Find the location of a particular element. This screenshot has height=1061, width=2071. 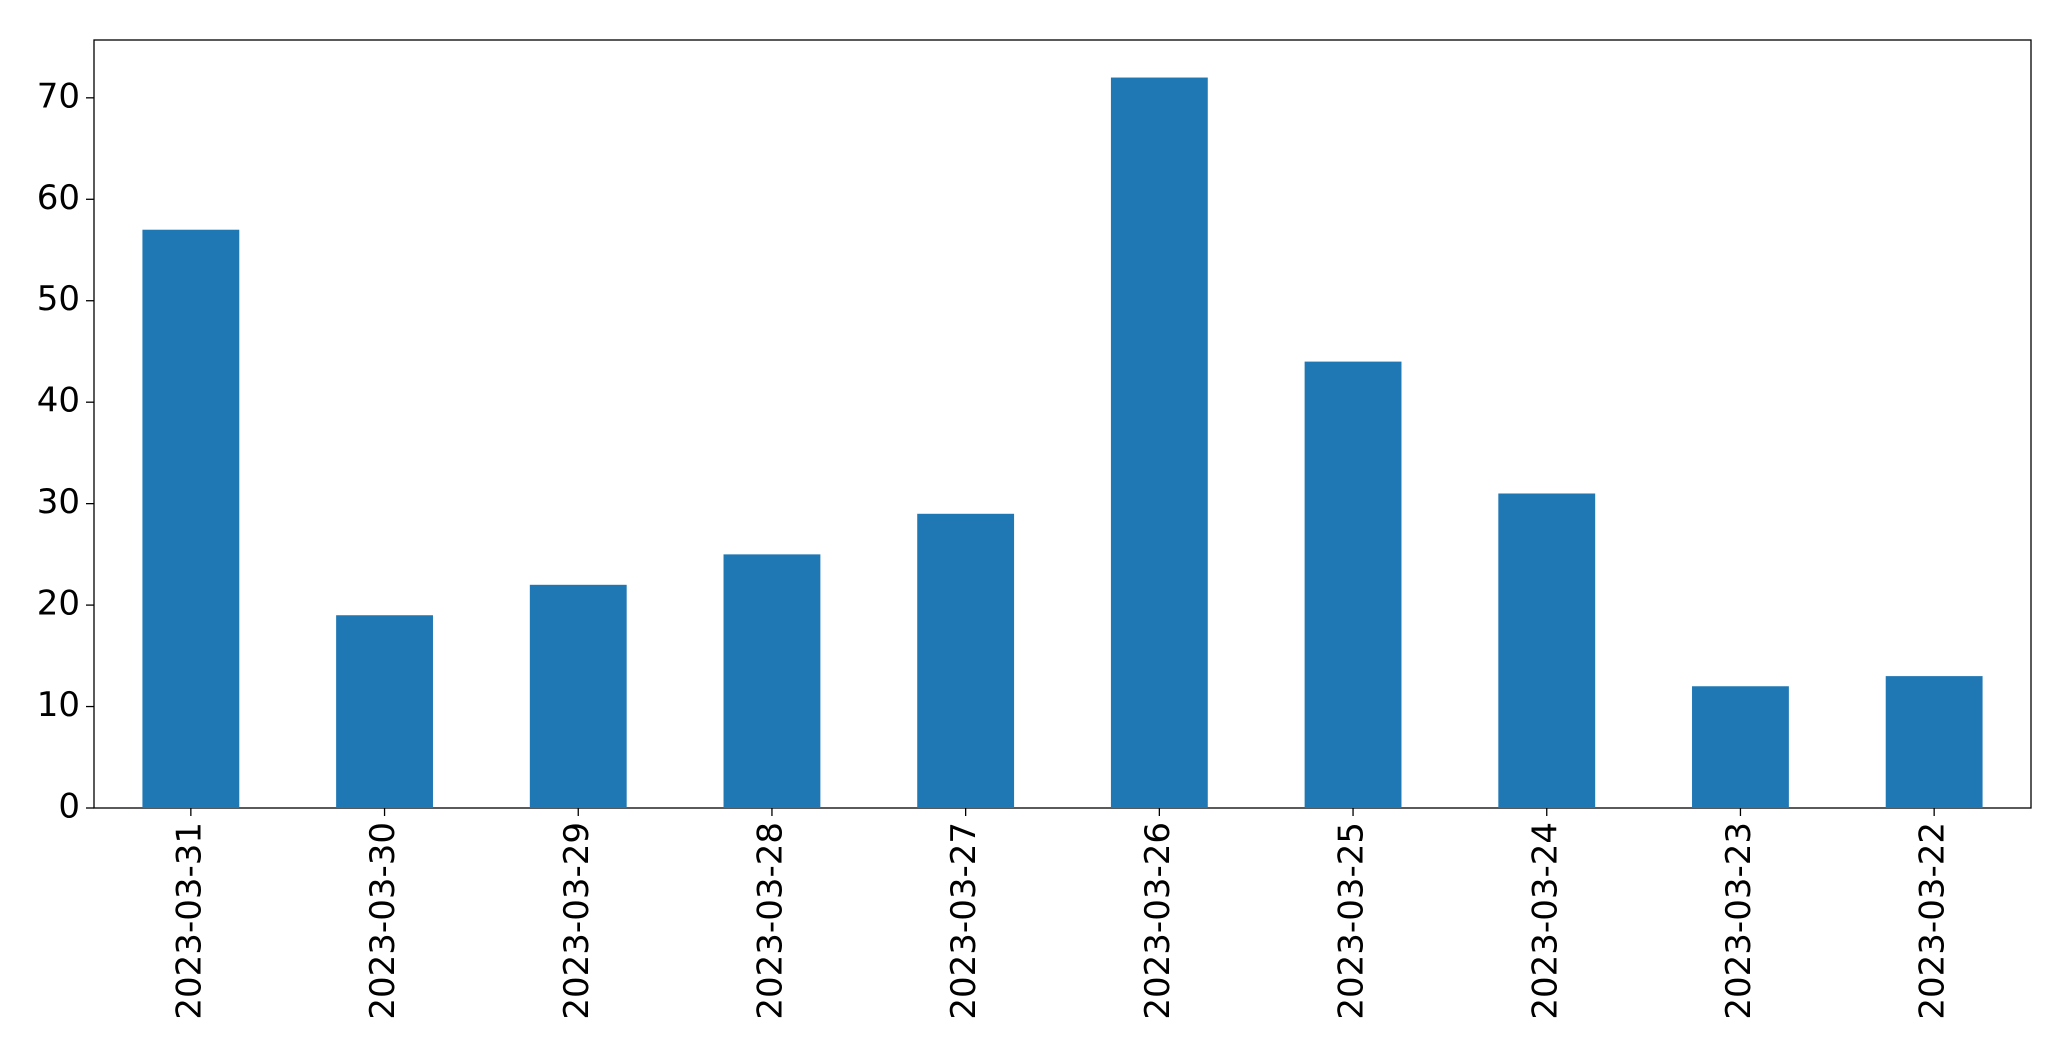

y-tick-label: 10 is located at coordinates (58, 705).